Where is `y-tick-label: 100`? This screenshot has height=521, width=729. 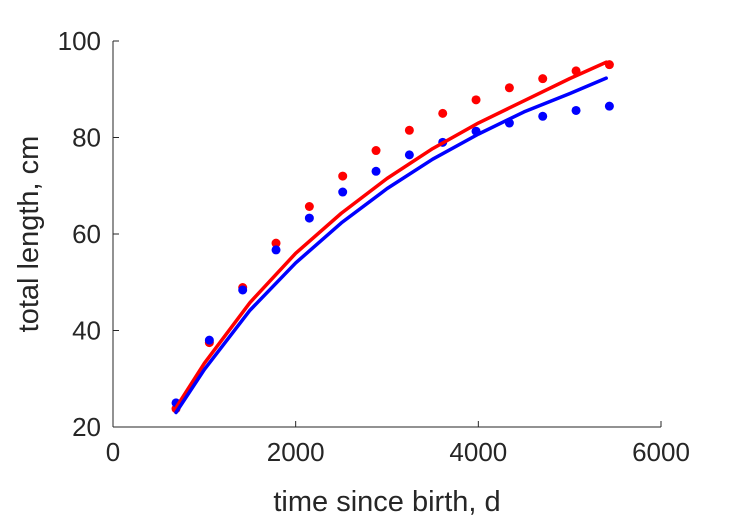
y-tick-label: 100 is located at coordinates (79, 41).